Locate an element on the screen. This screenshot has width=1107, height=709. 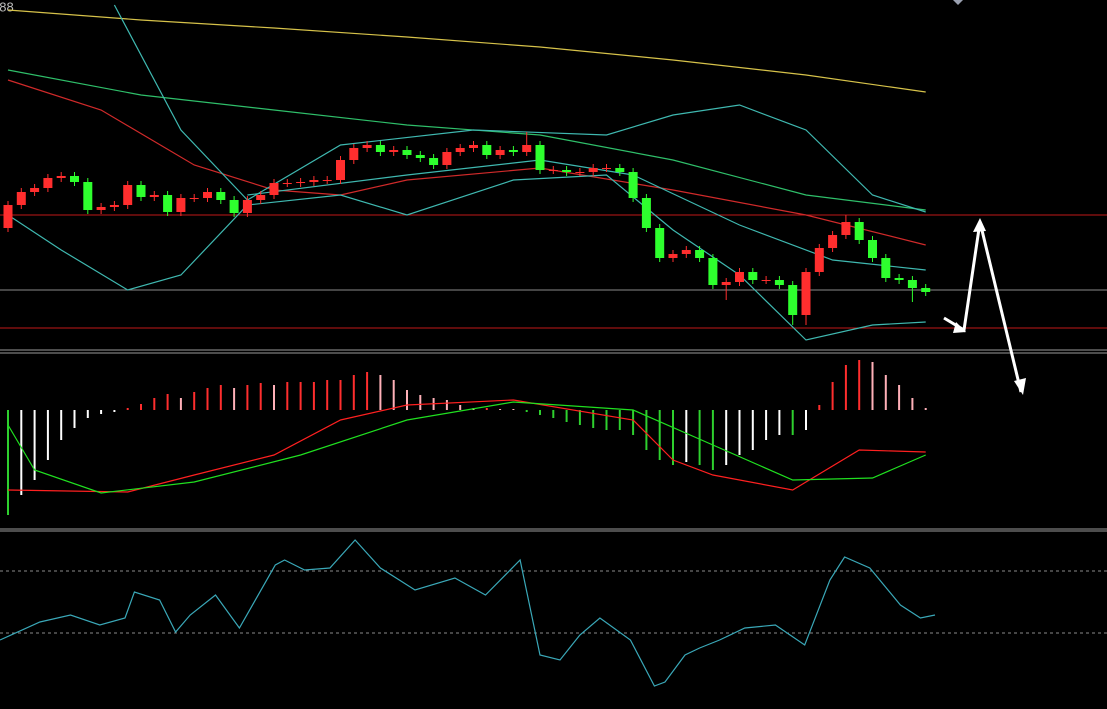
indicator-label: 888 is located at coordinates (7, 7).